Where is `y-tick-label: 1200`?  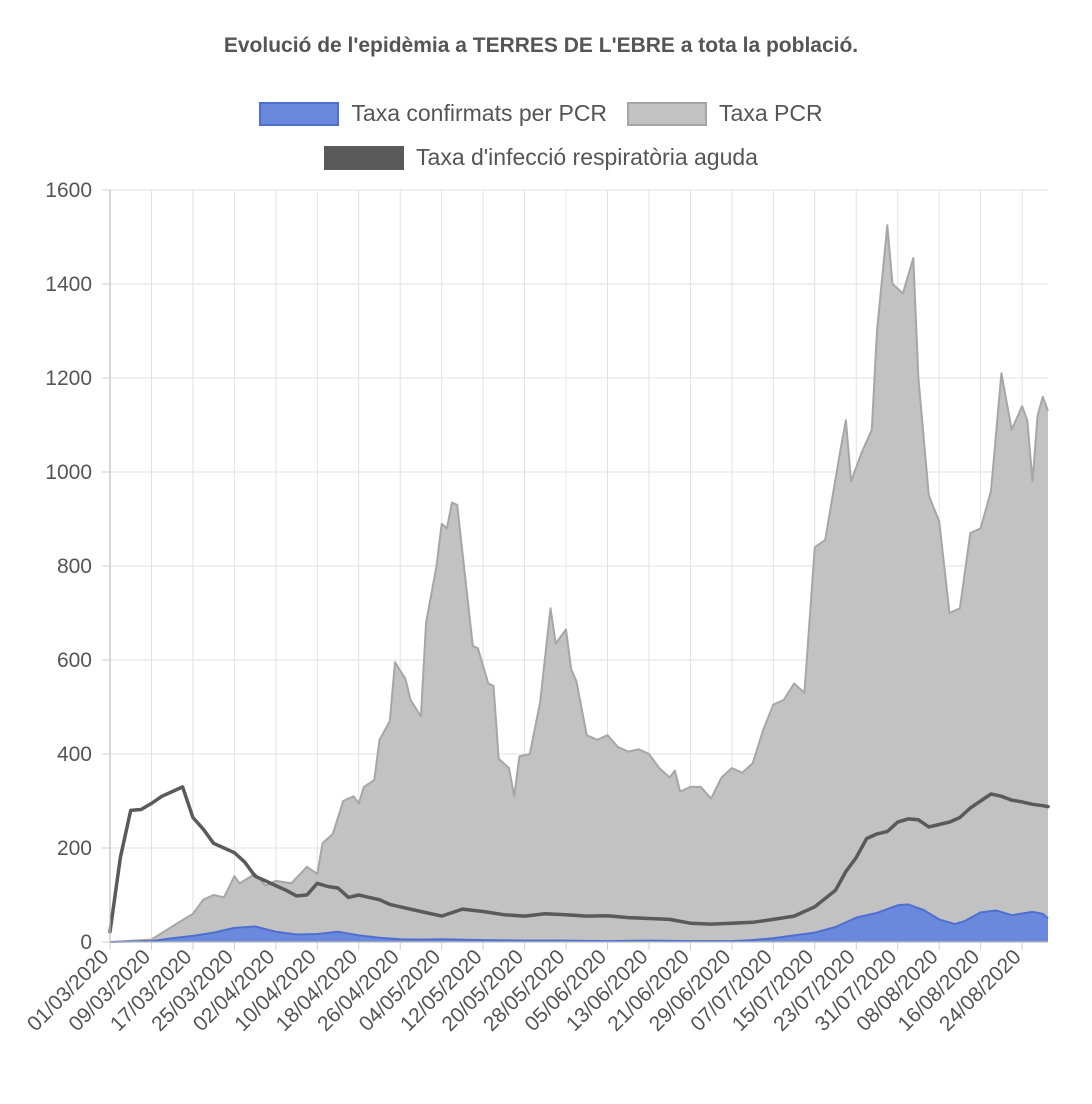 y-tick-label: 1200 is located at coordinates (68, 378).